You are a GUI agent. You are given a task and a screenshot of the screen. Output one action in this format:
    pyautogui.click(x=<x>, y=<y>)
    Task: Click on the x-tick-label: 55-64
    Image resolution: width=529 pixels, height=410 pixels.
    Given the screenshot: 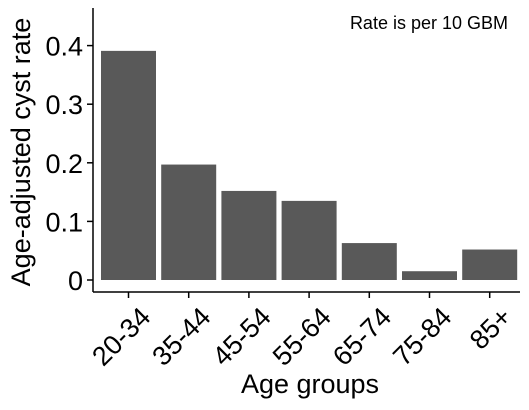 What is the action you would take?
    pyautogui.click(x=302, y=337)
    